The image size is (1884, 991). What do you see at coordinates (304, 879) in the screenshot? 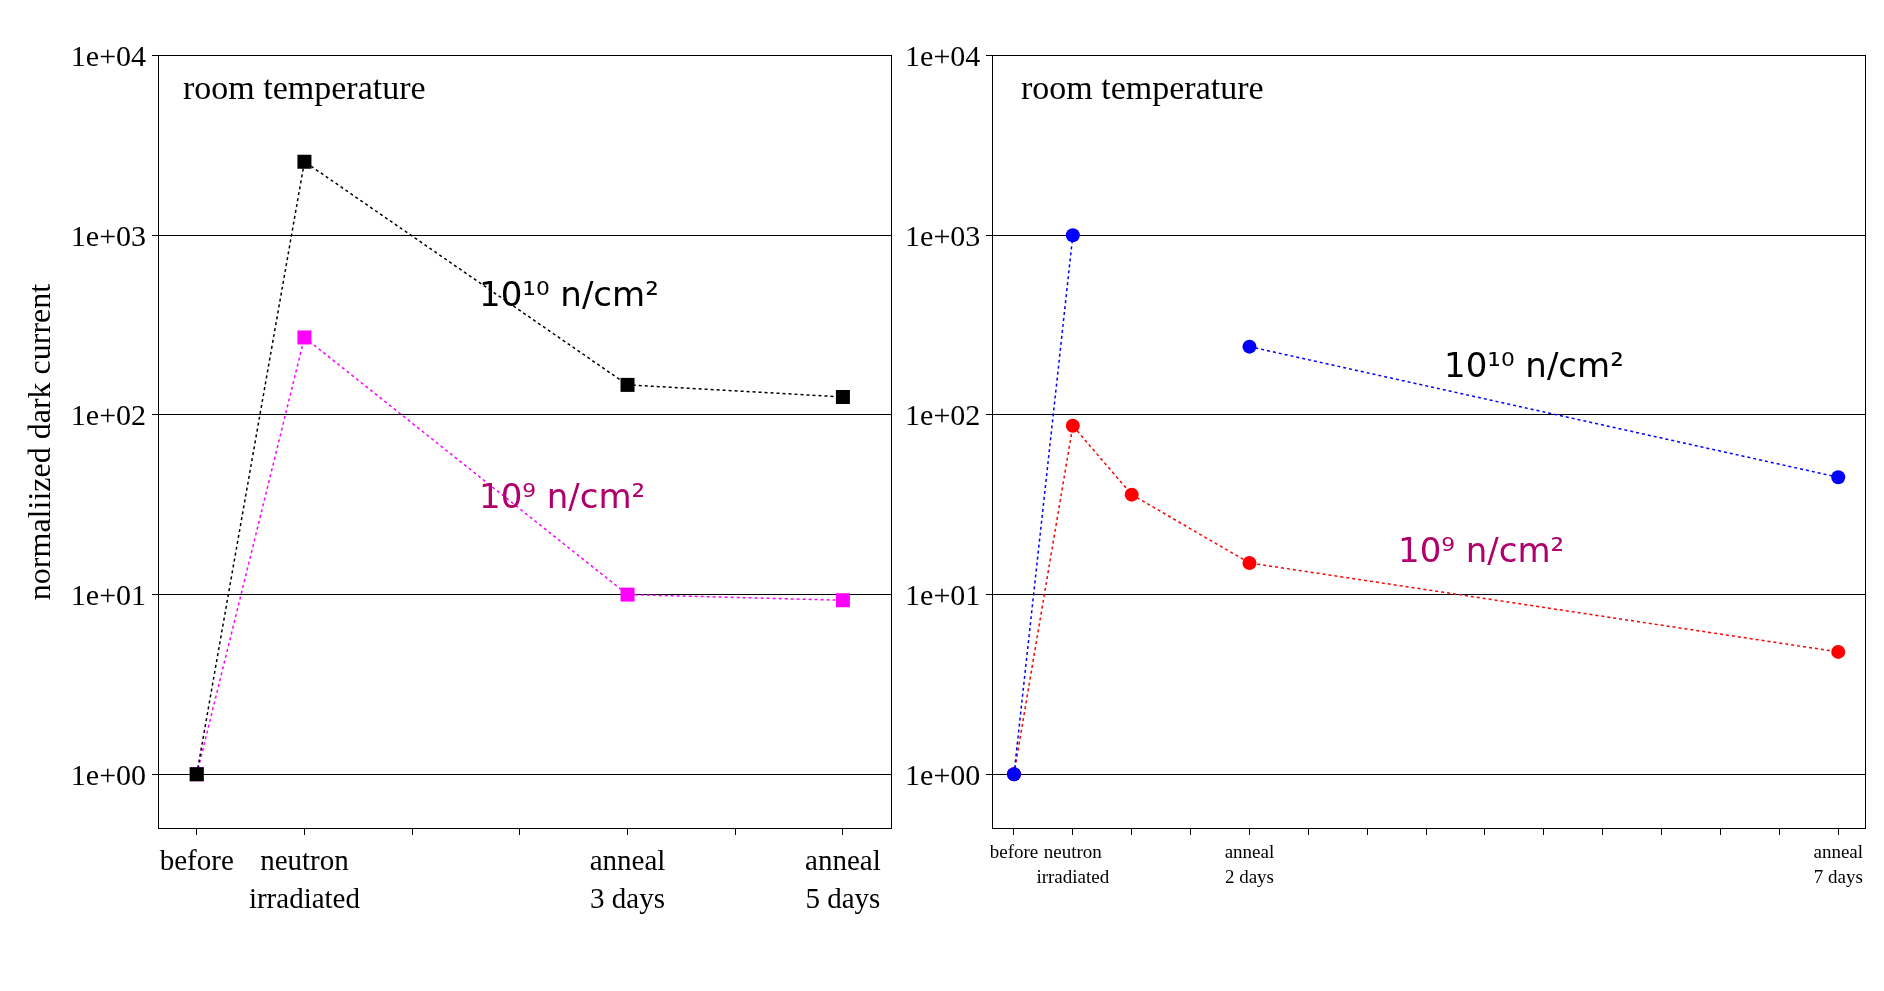
I see `x-tick-label: neutron irradiated` at bounding box center [304, 879].